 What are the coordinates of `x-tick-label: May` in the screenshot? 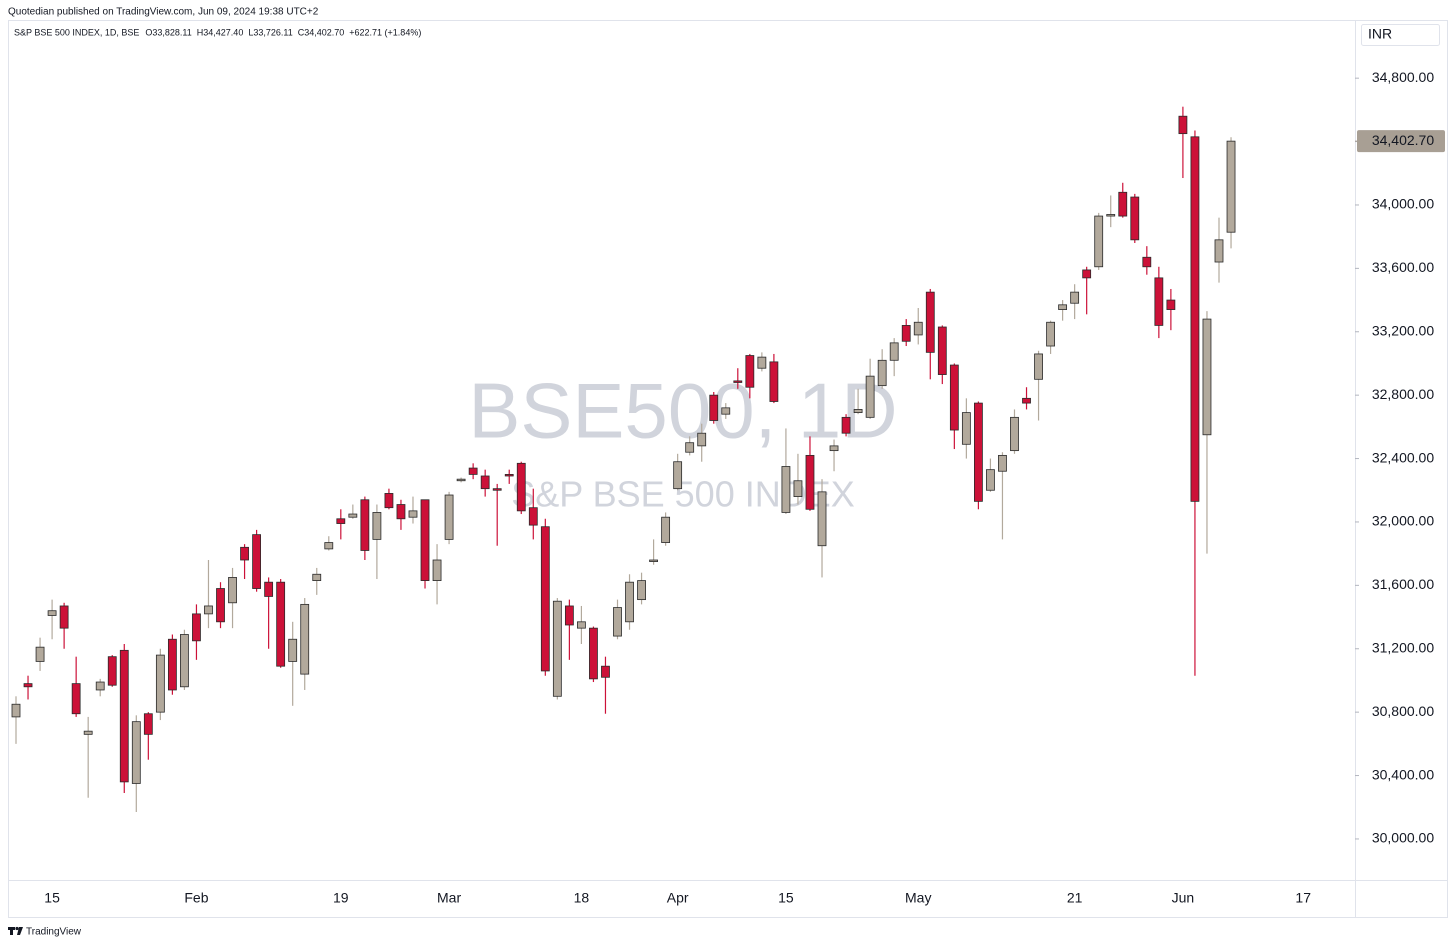 It's located at (918, 898).